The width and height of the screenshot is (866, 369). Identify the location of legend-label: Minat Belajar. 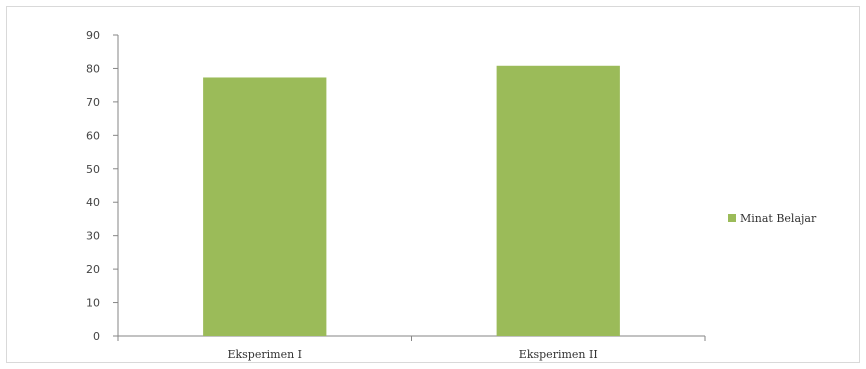
(778, 218).